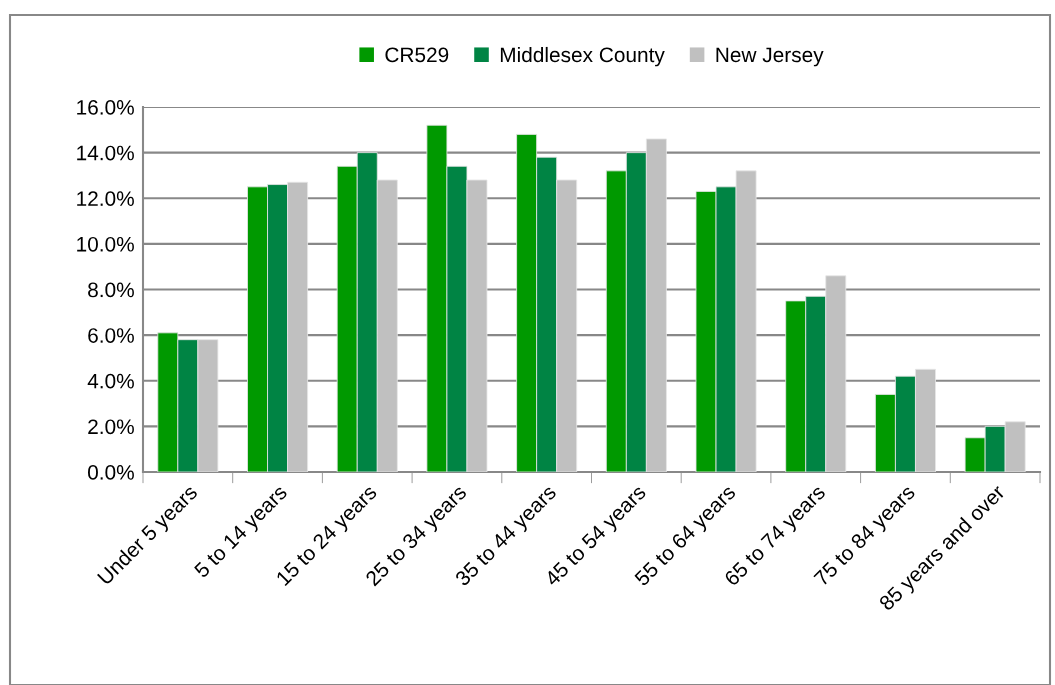  Describe the element at coordinates (770, 57) in the screenshot. I see `legend-label: New Jersey` at that location.